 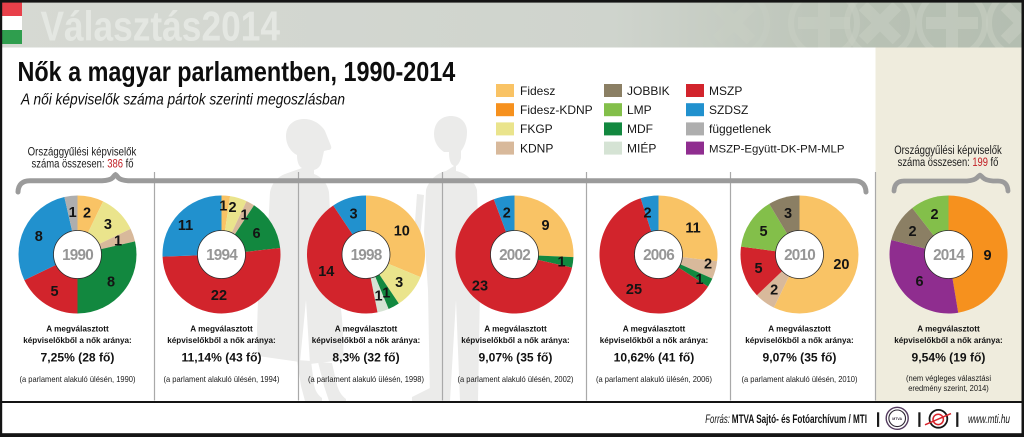 I want to click on svg-text:(a parlament alakuló ülésén, 1: (a parlament alakuló ülésén, 1990), so click(x=78, y=379).